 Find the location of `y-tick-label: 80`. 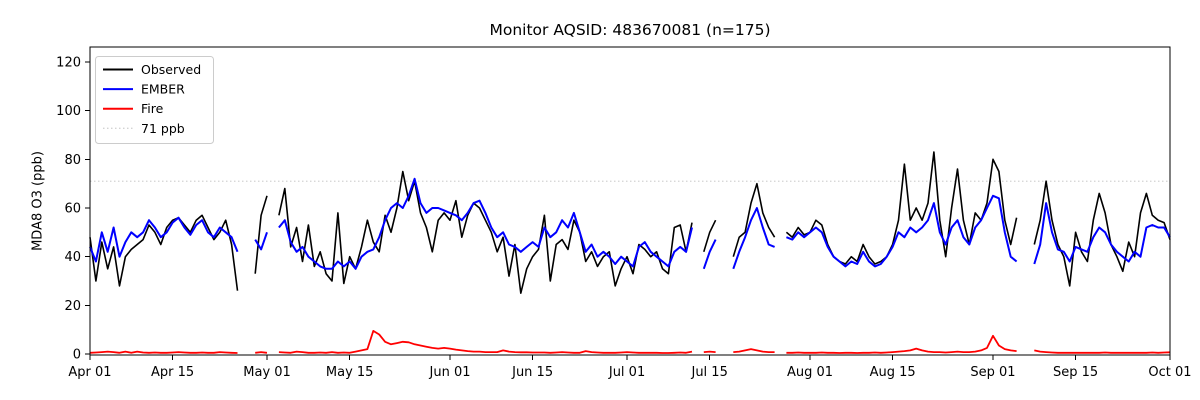

y-tick-label: 80 is located at coordinates (72, 160).